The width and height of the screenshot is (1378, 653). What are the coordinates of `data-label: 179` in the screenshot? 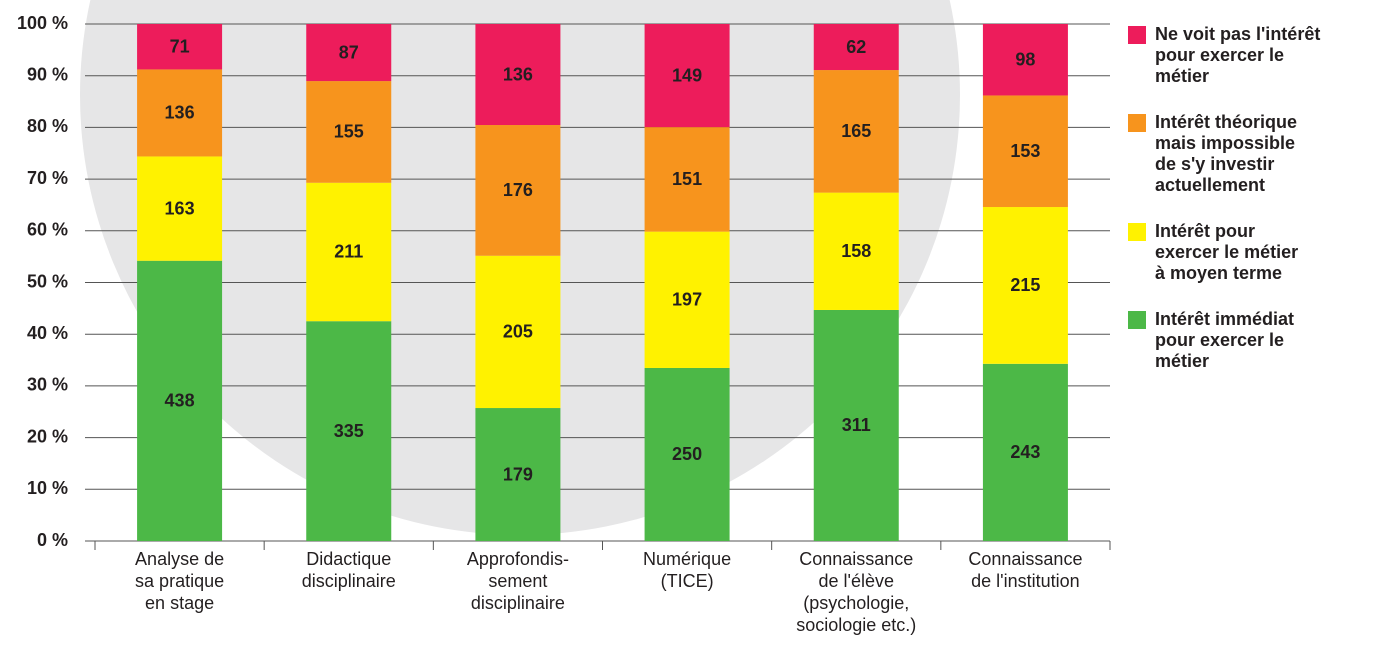 It's located at (518, 474).